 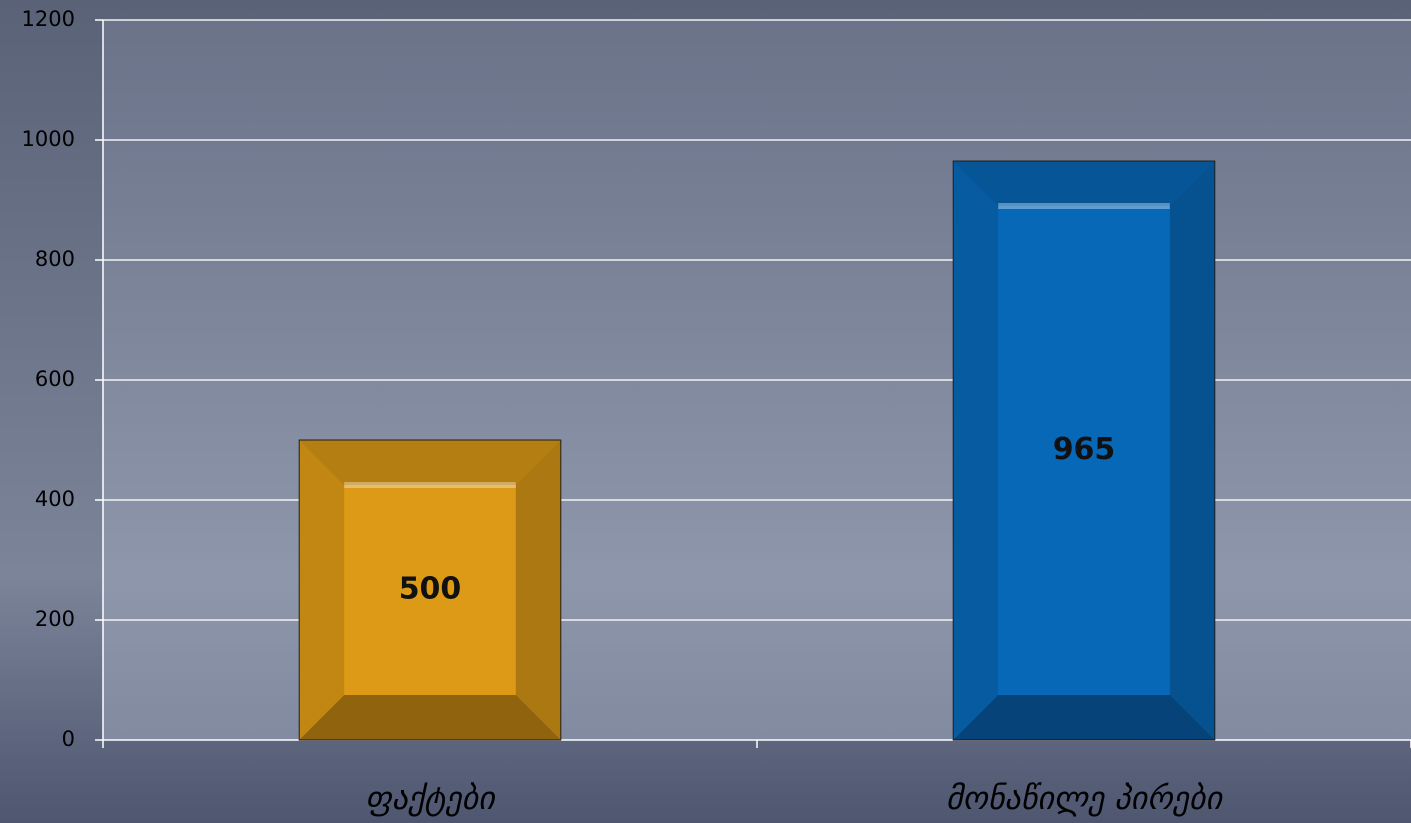 I want to click on data-label: 500, so click(x=430, y=589).